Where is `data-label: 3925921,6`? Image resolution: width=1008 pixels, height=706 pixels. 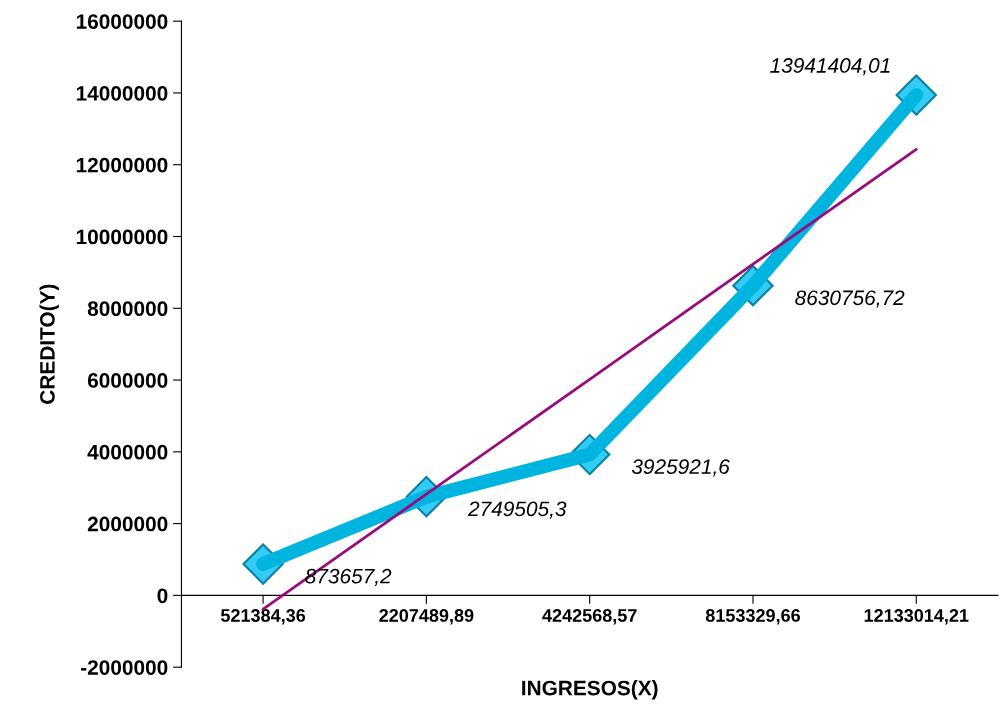
data-label: 3925921,6 is located at coordinates (680, 468).